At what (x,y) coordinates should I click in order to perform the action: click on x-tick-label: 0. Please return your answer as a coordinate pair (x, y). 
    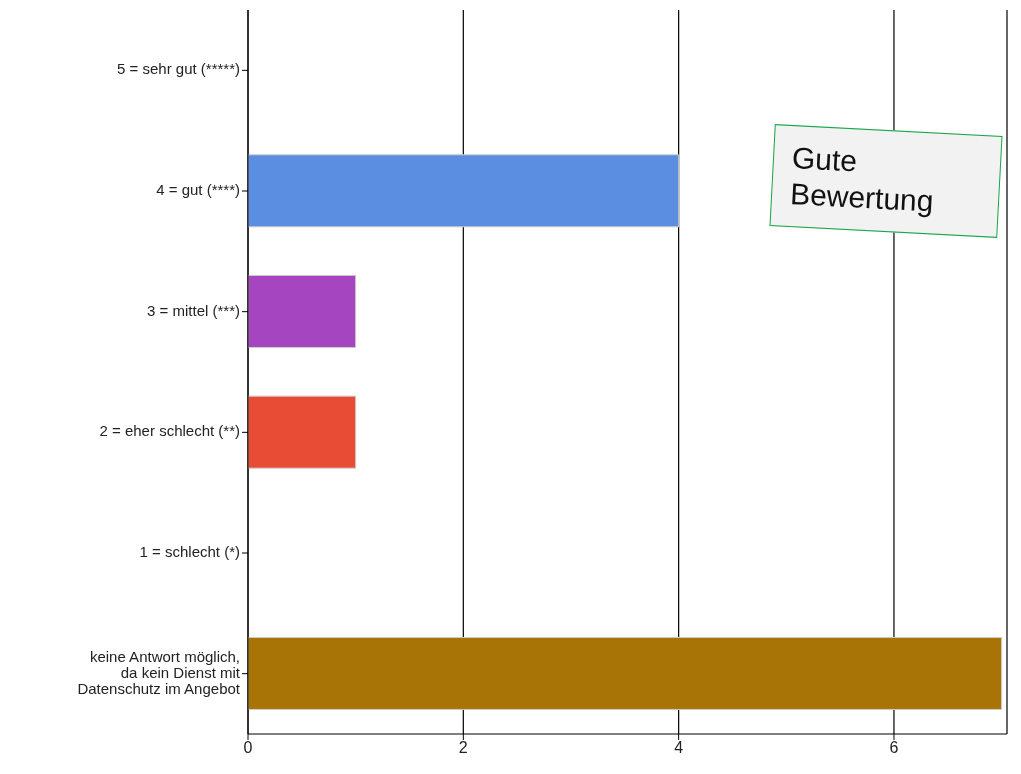
    Looking at the image, I should click on (248, 748).